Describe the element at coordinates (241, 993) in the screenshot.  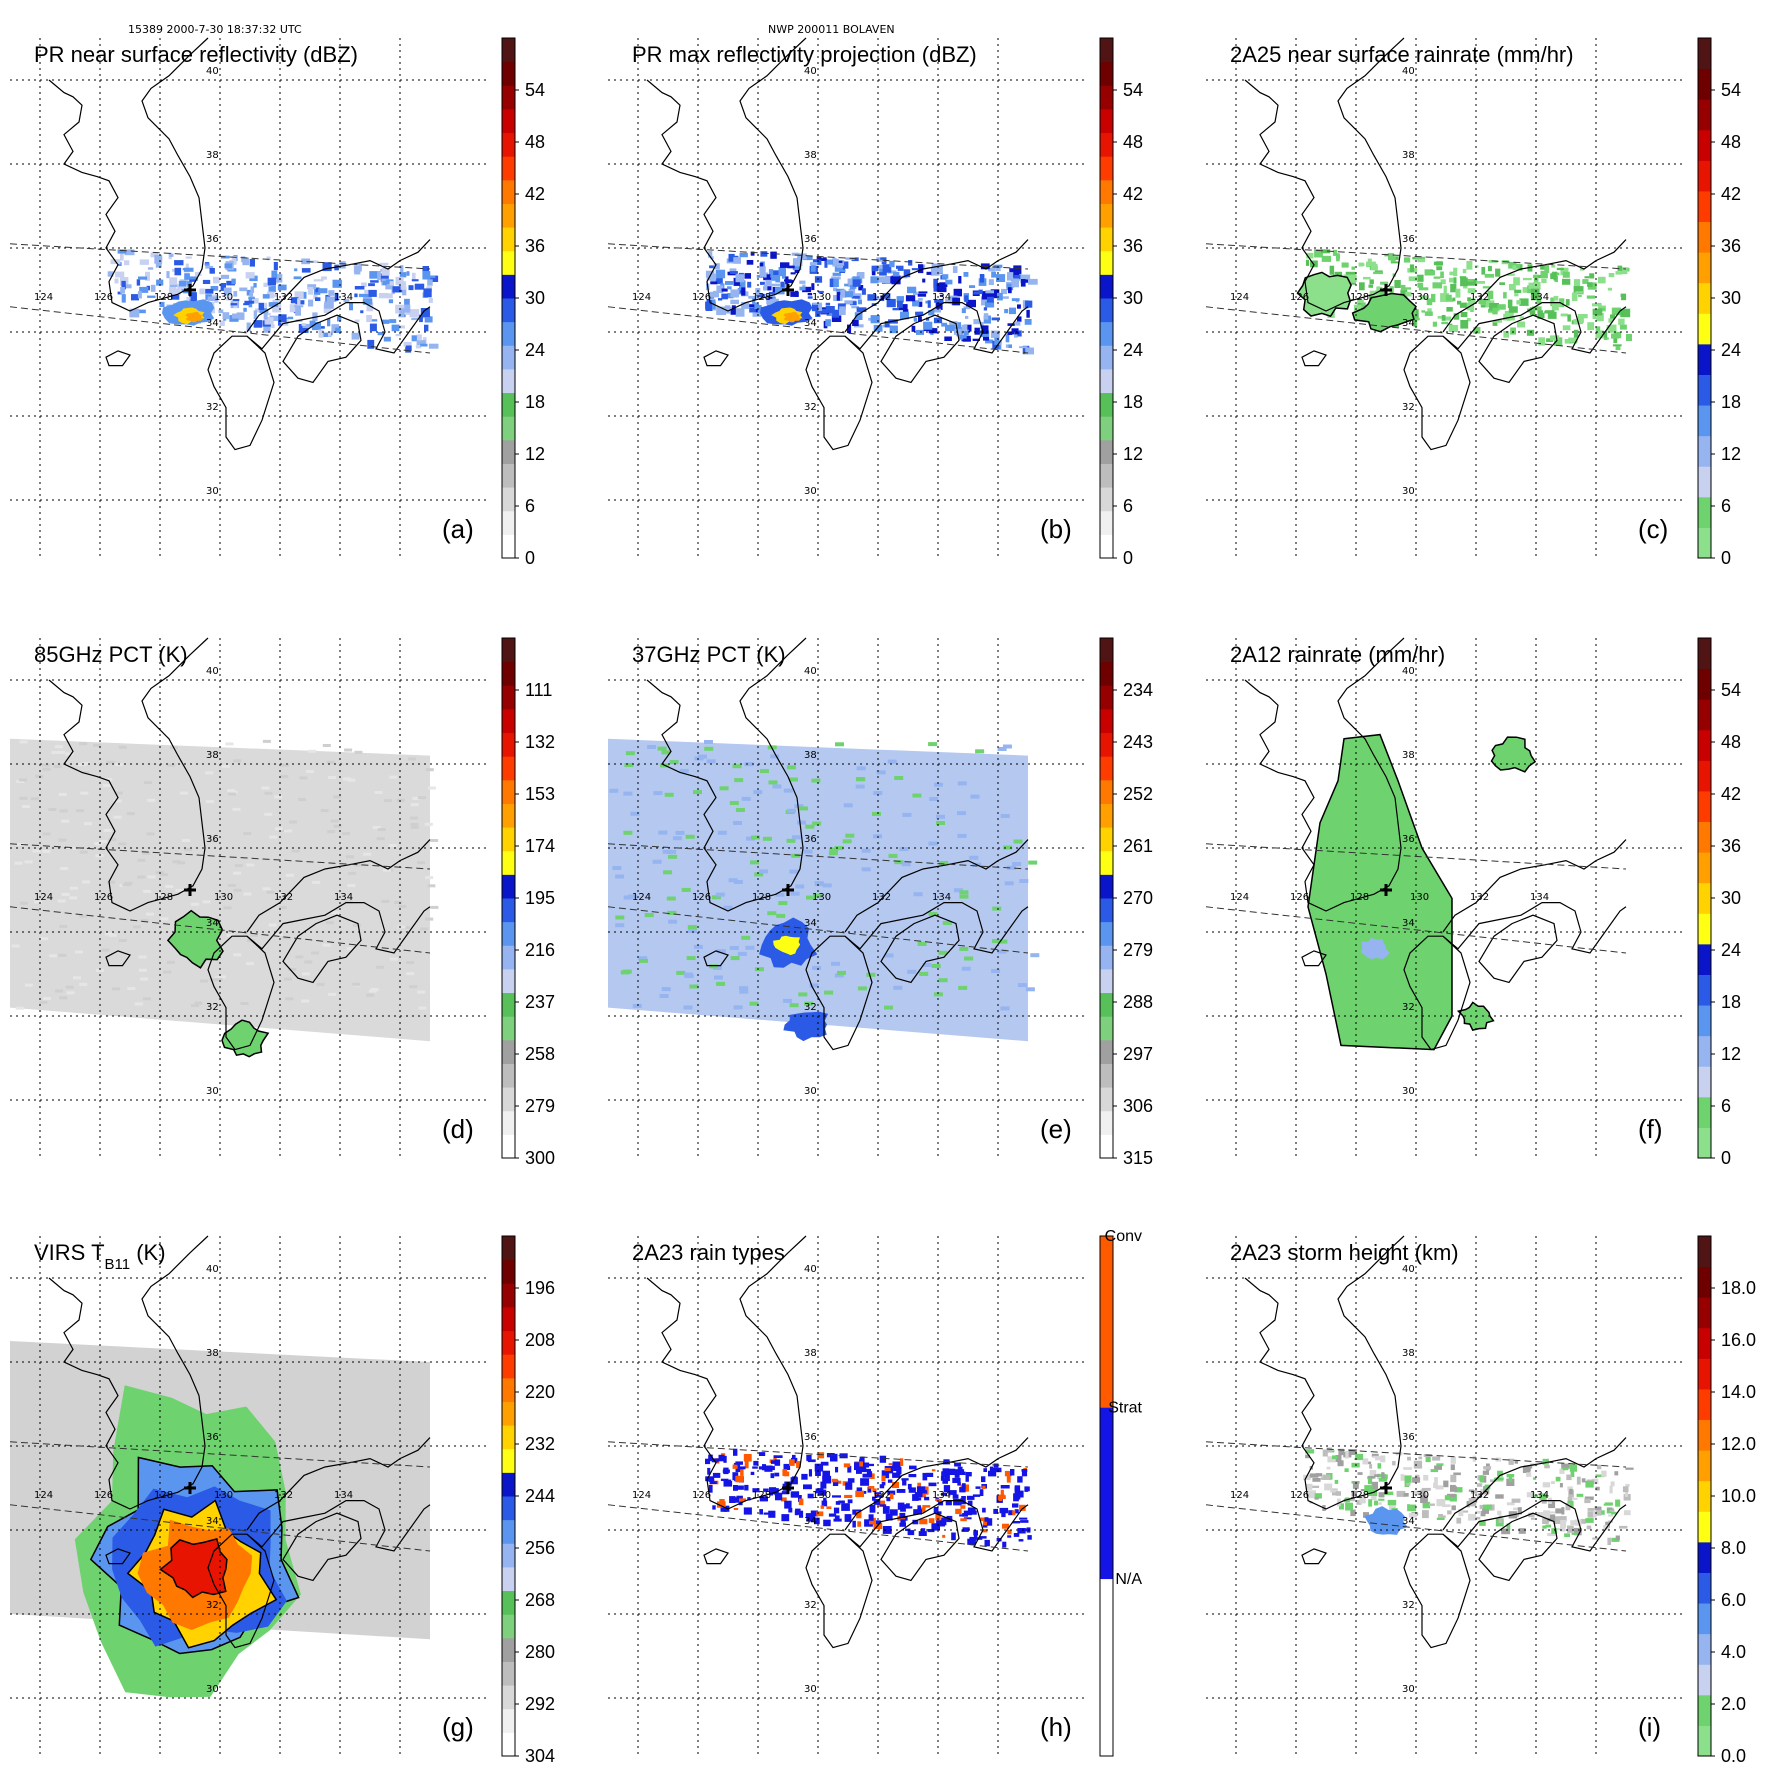
I see `island-outline` at that location.